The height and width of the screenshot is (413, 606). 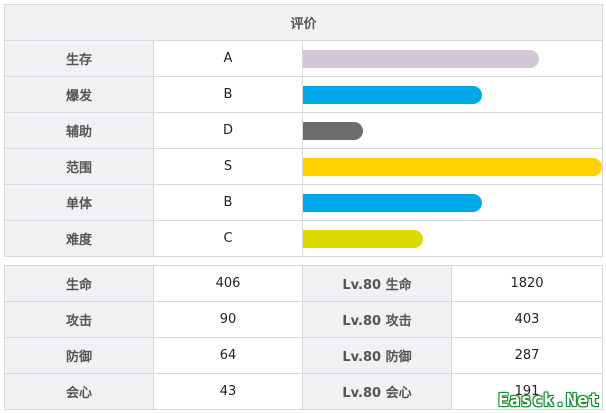 I want to click on stat-lv-value: 403, so click(x=527, y=319).